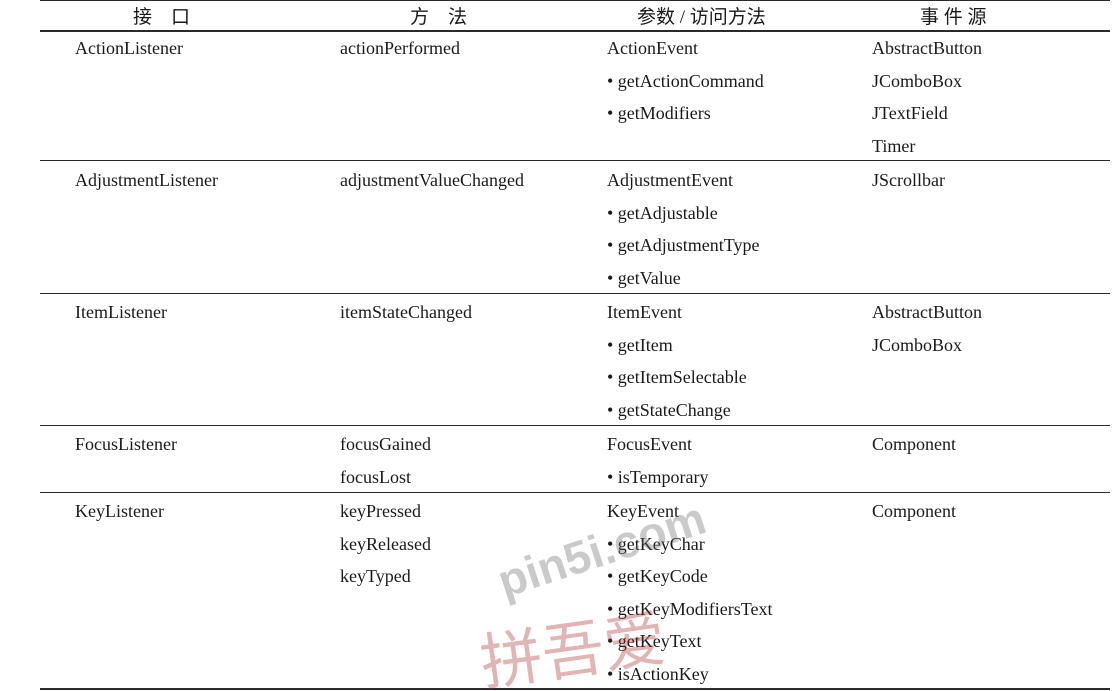  I want to click on interface-name: AdjustmentListener, so click(146, 180).